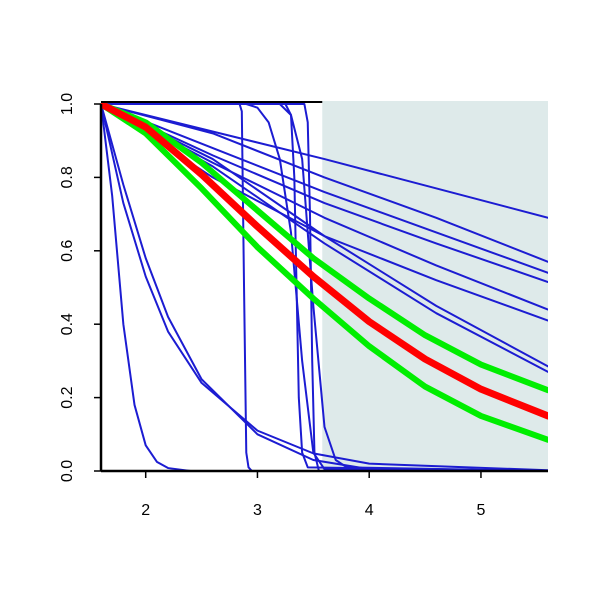  I want to click on y-tick-label: 0.0, so click(67, 471).